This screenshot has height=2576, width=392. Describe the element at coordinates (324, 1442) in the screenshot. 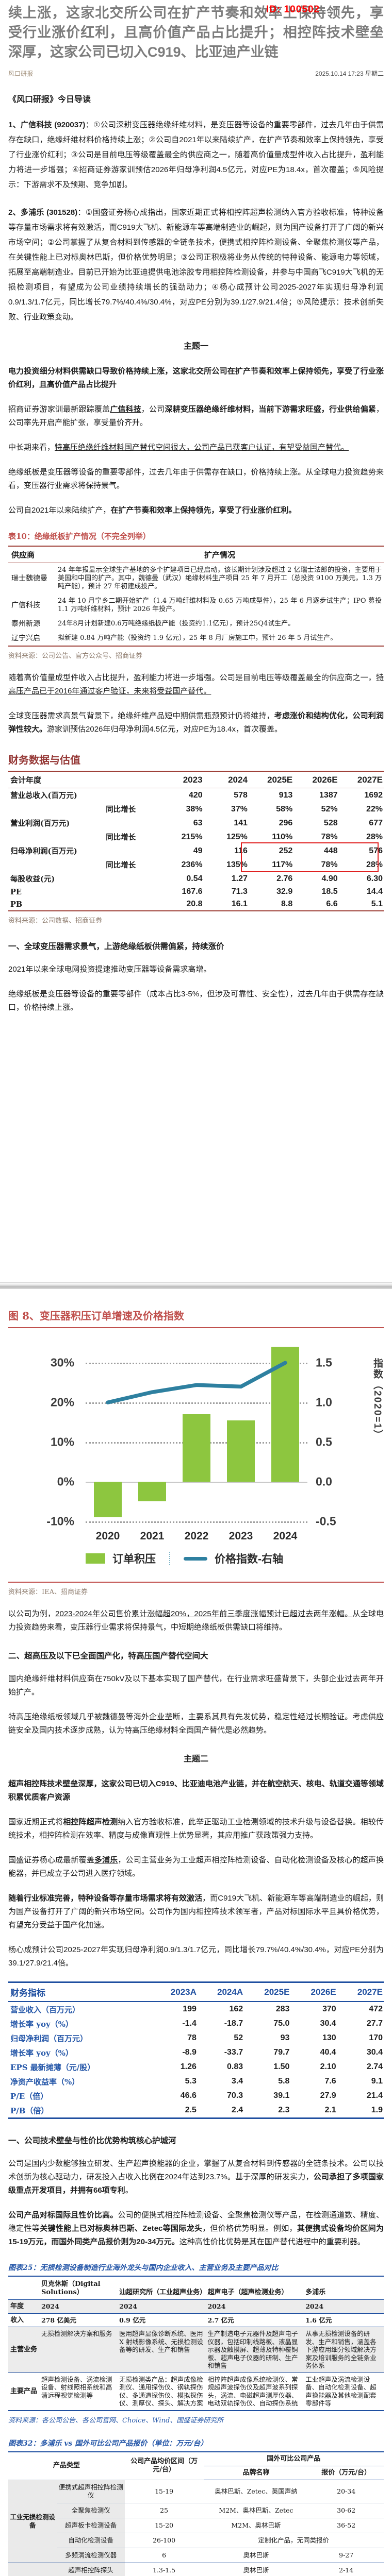

I see `right-axis-tick: 0.5` at that location.